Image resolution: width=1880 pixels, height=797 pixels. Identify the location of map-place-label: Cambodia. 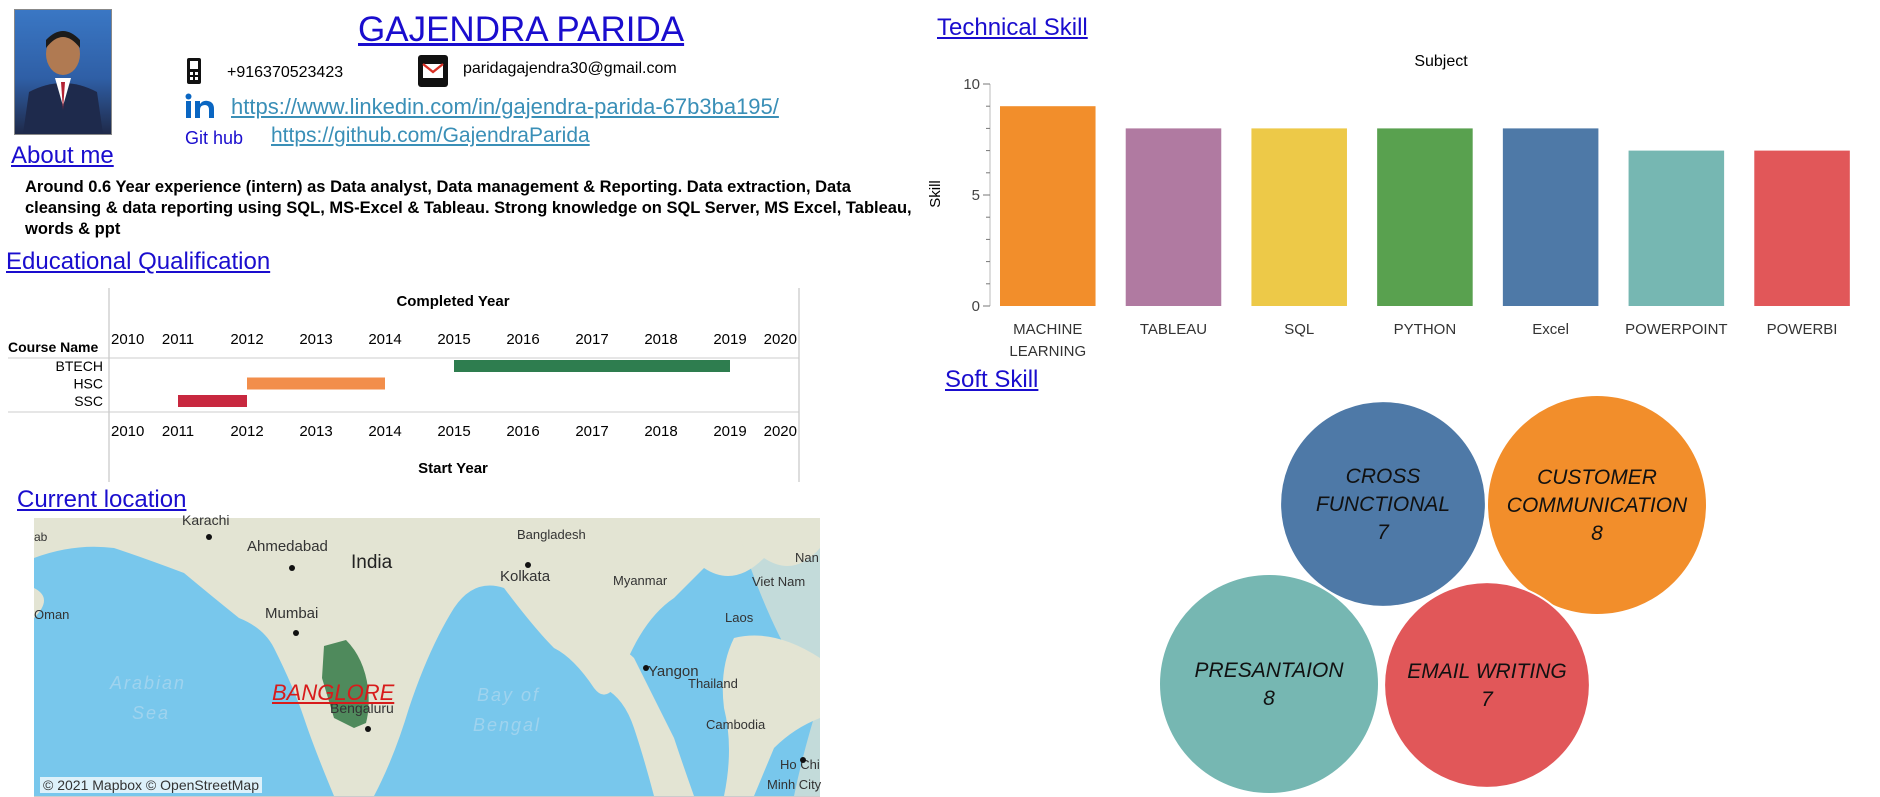
(736, 724).